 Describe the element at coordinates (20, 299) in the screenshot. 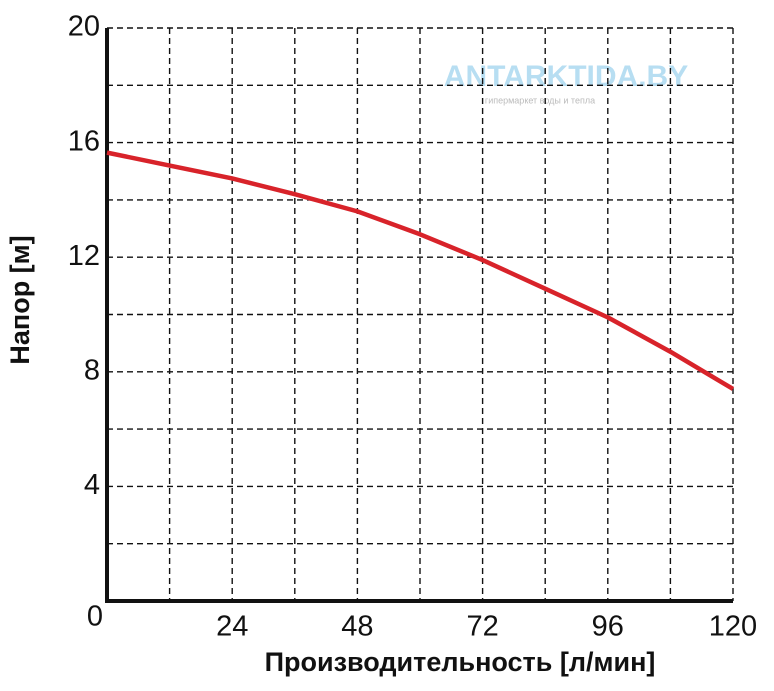

I see `y-axis-title: Напор [м]` at that location.